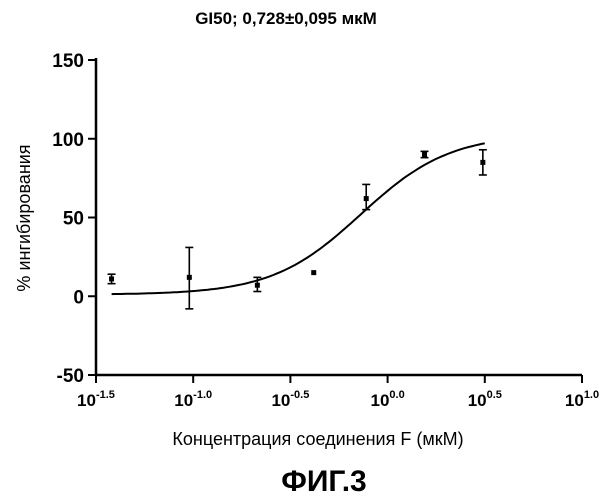  Describe the element at coordinates (338, 392) in the screenshot. I see `x-axis-ticks: 10-1.5 10-1.0 10-0.5 100.0 100.5 101.0` at that location.